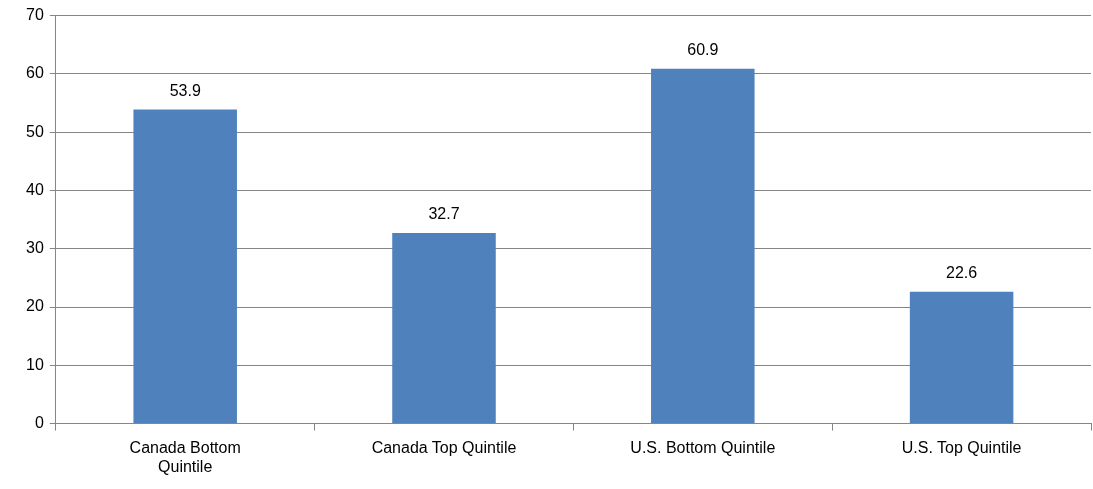 This screenshot has height=489, width=1093. Describe the element at coordinates (35, 306) in the screenshot. I see `y-tick-label: 20` at that location.